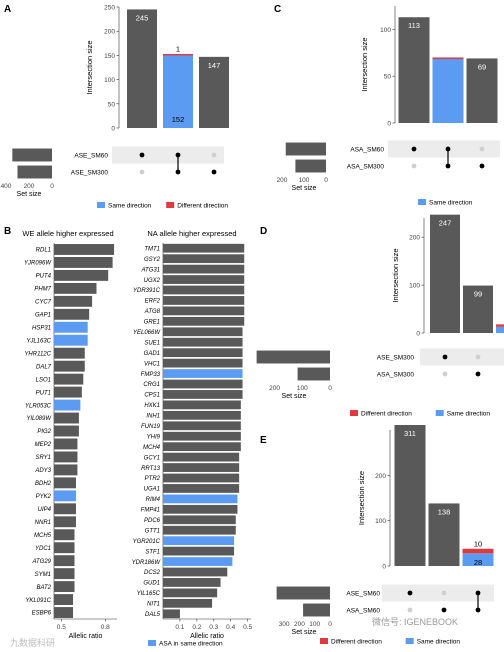 Image resolution: width=504 pixels, height=652 pixels. What do you see at coordinates (64, 574) in the screenshot?
I see `bar-sym1` at bounding box center [64, 574].